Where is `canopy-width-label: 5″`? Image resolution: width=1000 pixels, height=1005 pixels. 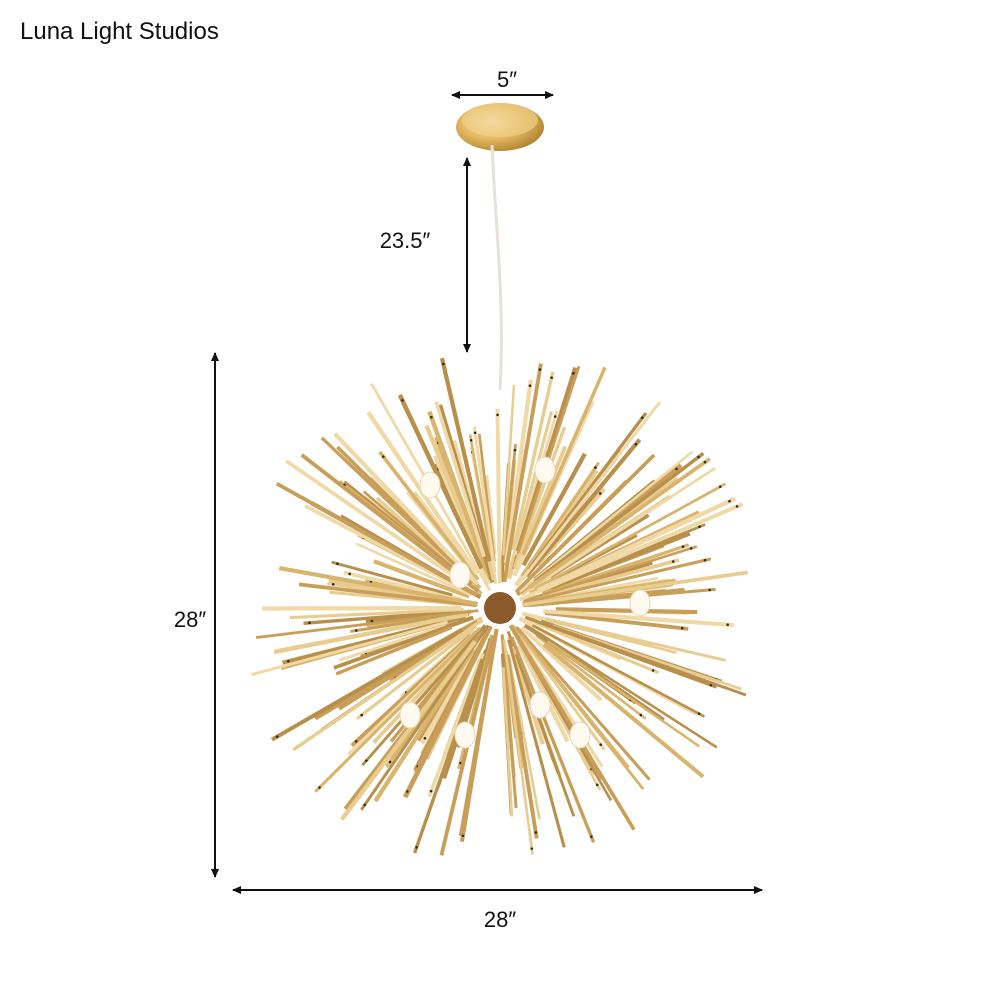 canopy-width-label: 5″ is located at coordinates (507, 79).